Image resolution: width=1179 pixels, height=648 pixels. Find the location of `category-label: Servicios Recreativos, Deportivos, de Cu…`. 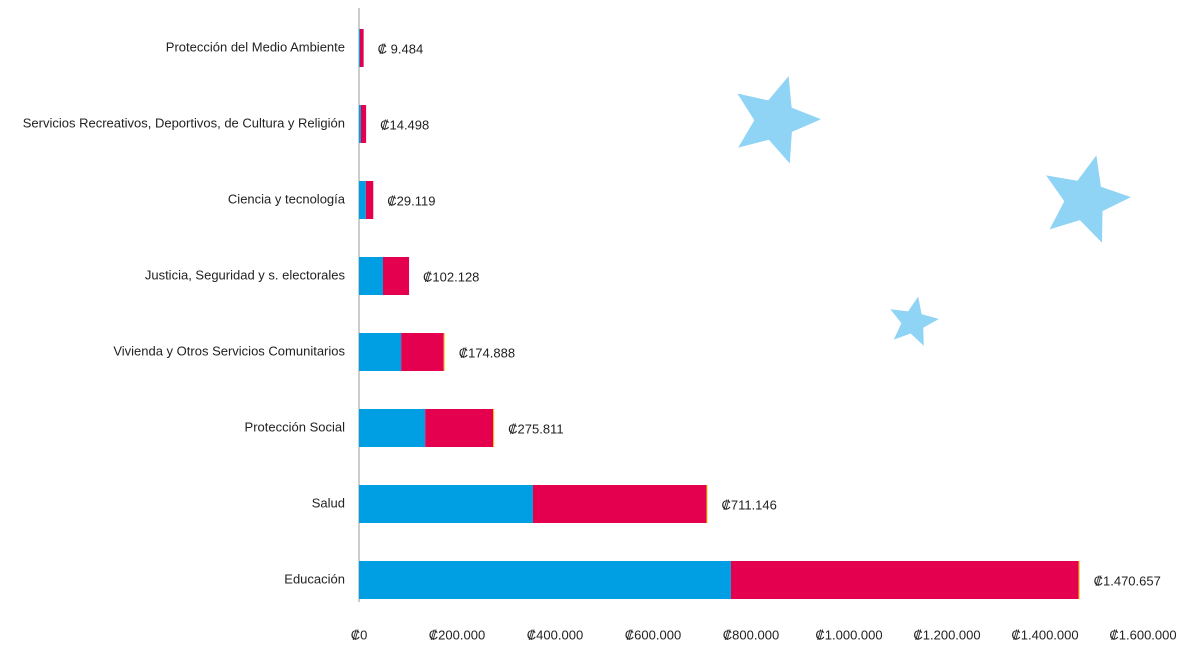

category-label: Servicios Recreativos, Deportivos, de Cu… is located at coordinates (184, 122).